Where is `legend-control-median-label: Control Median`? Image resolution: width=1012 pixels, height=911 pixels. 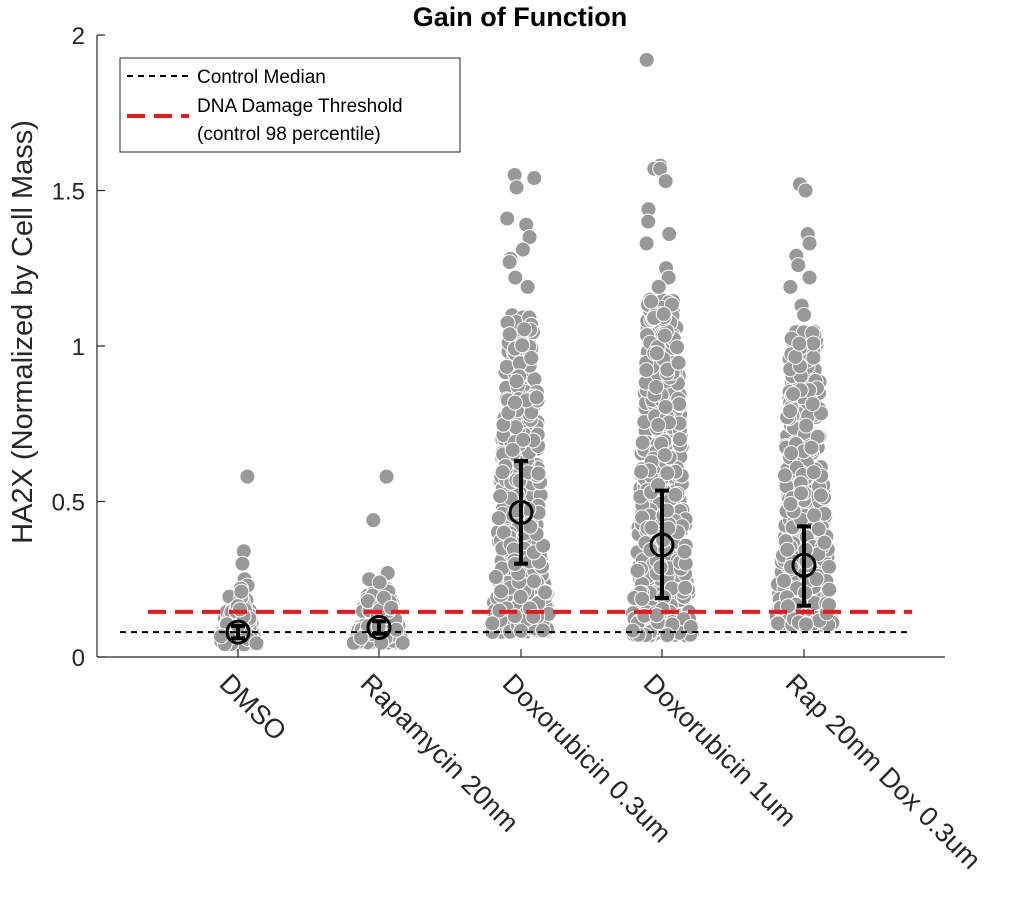 legend-control-median-label: Control Median is located at coordinates (261, 77).